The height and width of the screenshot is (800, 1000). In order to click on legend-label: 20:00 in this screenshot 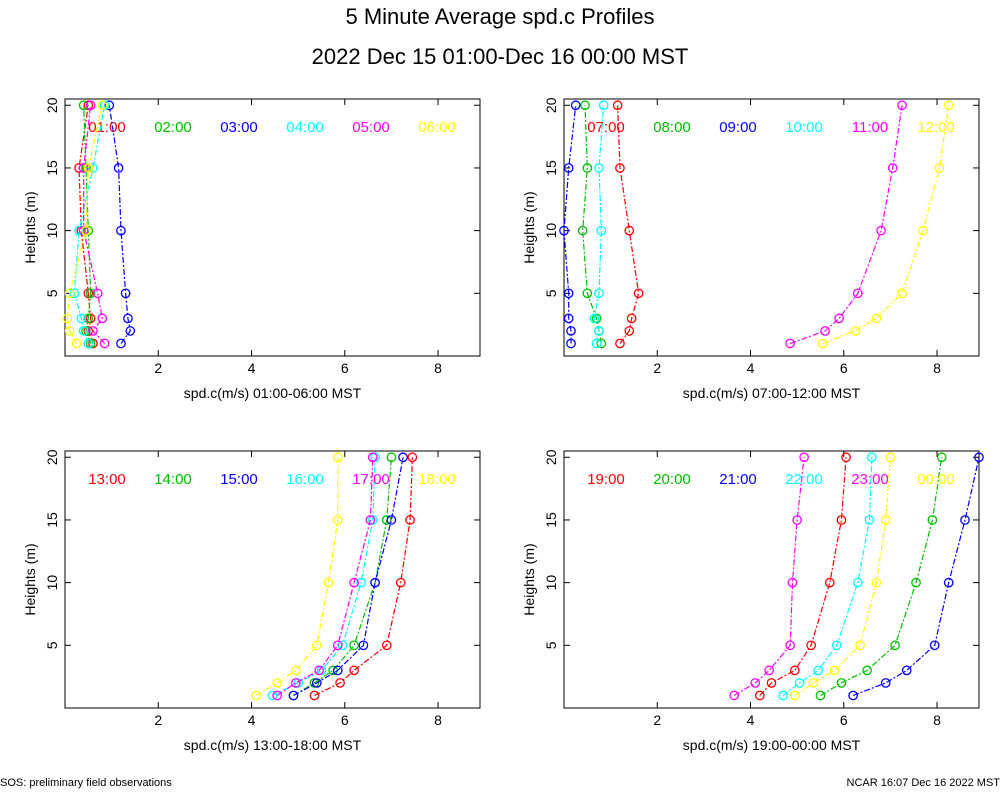, I will do `click(672, 479)`.